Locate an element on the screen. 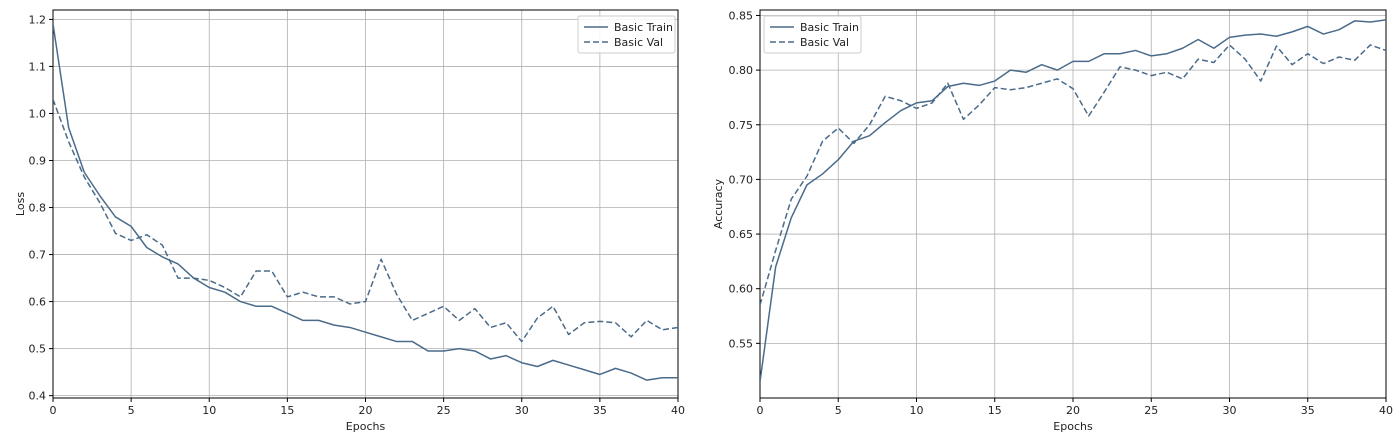 This screenshot has width=1400, height=447. y-tick-label: 1.1 is located at coordinates (38, 66).